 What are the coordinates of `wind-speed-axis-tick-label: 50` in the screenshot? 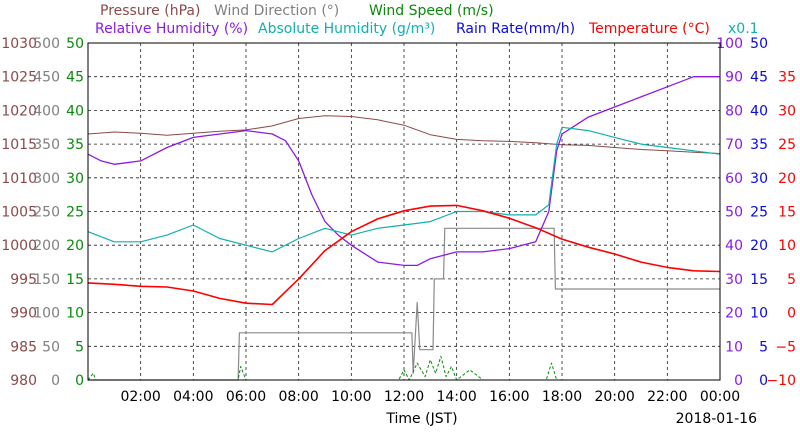 It's located at (75, 44).